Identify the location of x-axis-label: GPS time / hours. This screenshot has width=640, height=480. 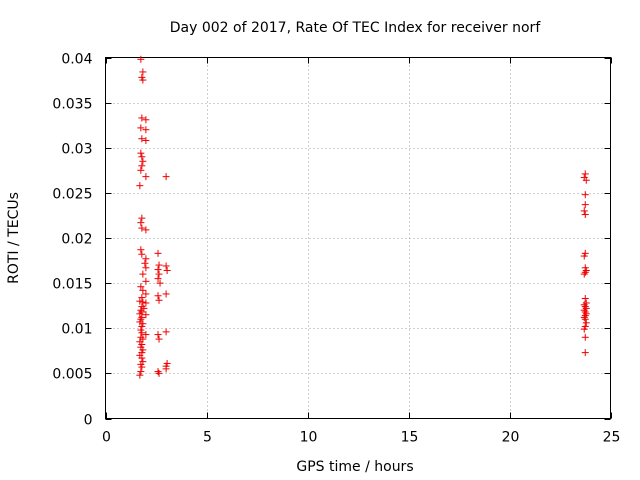
(354, 467).